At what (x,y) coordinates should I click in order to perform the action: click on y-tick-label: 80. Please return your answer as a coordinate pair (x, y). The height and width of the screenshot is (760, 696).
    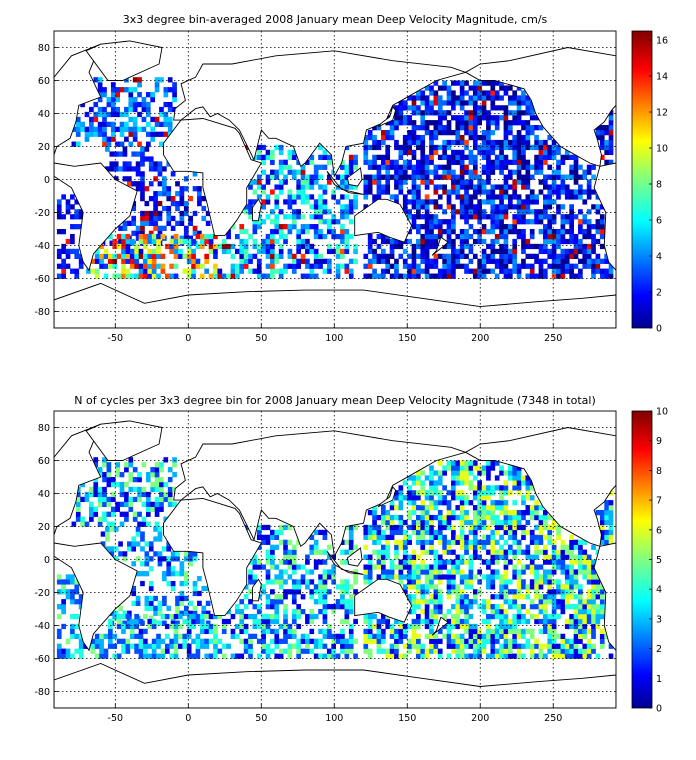
    Looking at the image, I should click on (44, 428).